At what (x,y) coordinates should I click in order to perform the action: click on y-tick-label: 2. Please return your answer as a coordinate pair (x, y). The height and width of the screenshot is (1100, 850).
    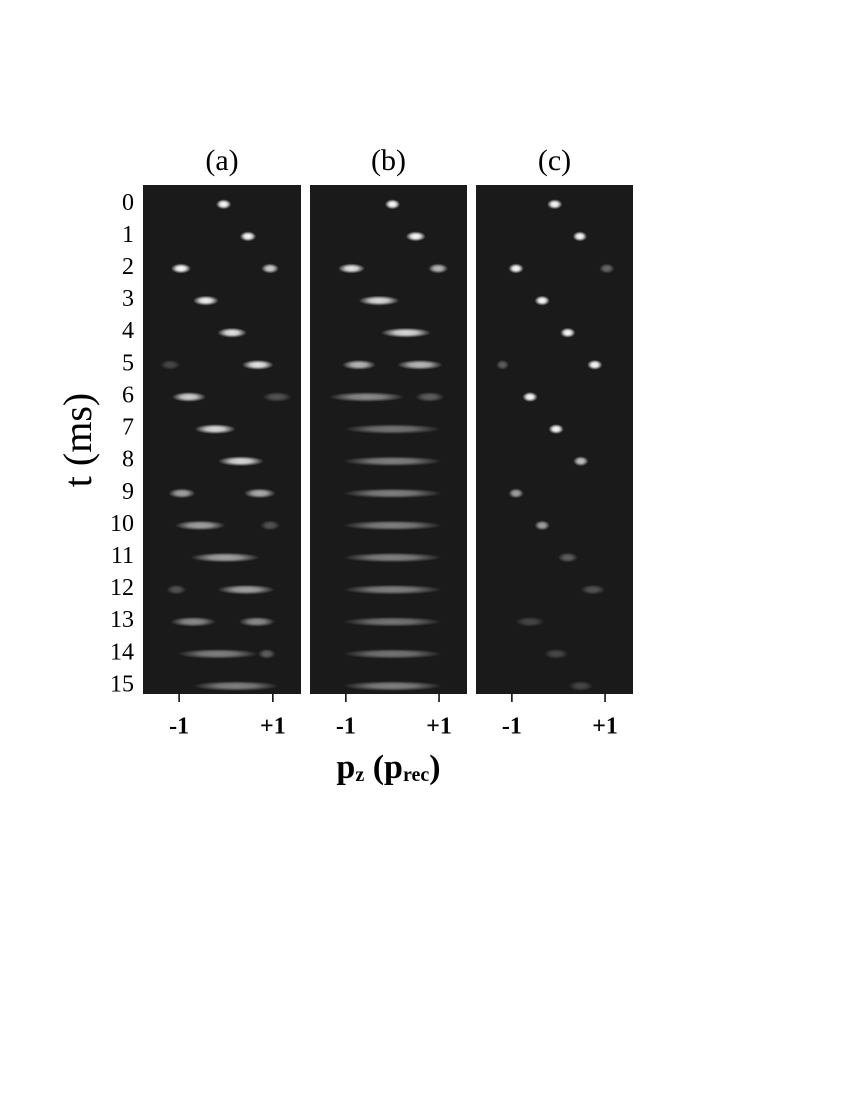
    Looking at the image, I should click on (128, 267).